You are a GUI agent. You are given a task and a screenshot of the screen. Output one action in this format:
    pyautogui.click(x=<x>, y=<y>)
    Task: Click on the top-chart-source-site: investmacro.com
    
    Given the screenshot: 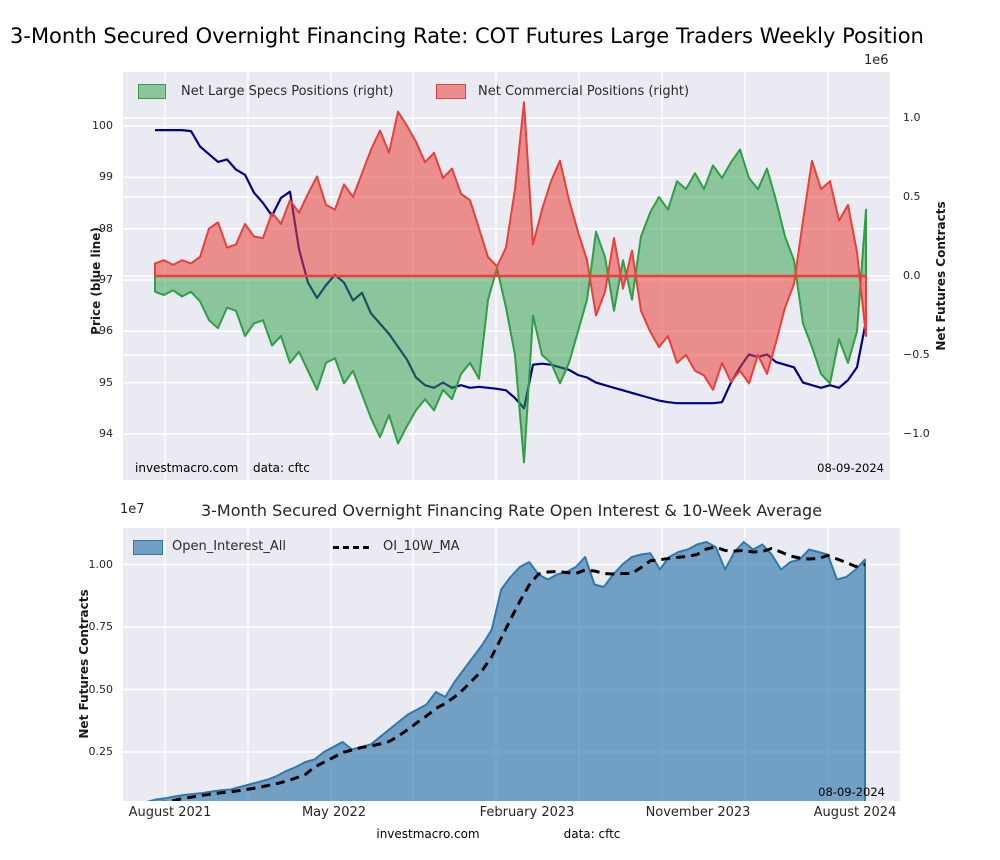 What is the action you would take?
    pyautogui.click(x=187, y=468)
    